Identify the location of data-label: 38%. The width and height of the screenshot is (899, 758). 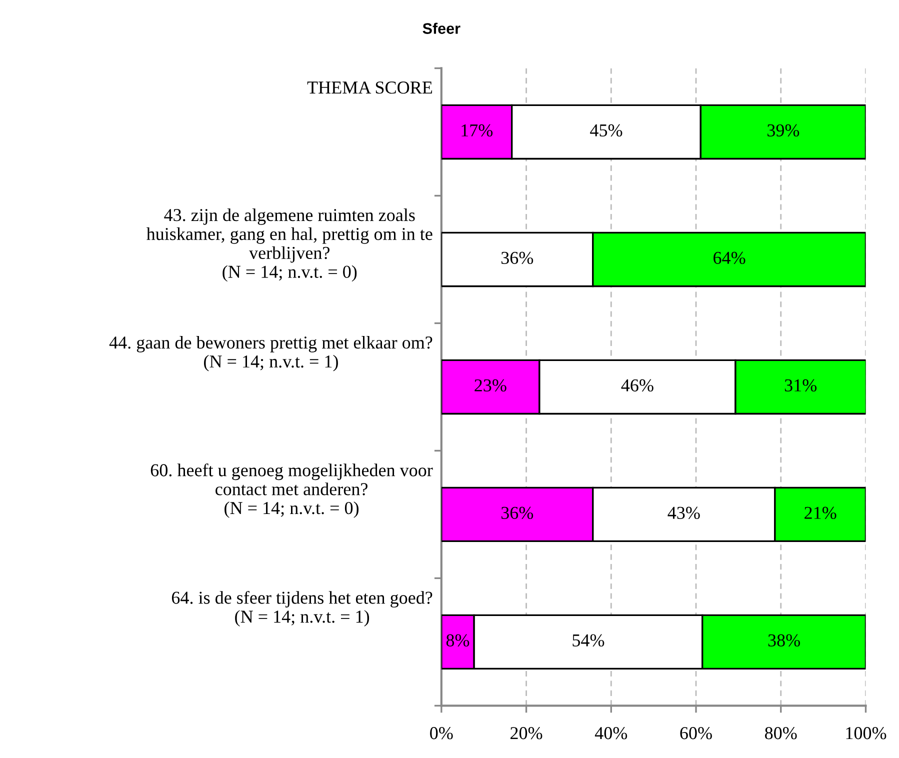
(784, 640).